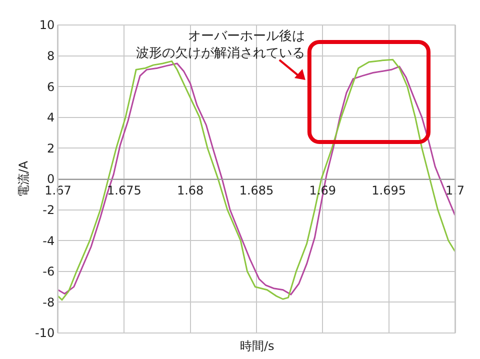  What do you see at coordinates (23, 179) in the screenshot?
I see `y-axis-title: 電流/A` at bounding box center [23, 179].